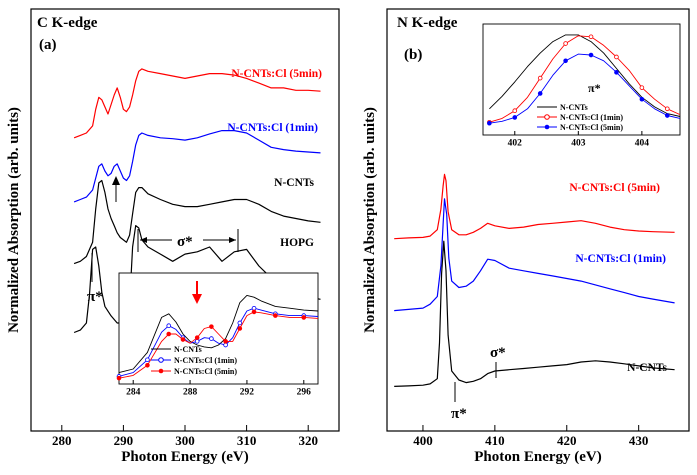 This screenshot has height=475, width=697. I want to click on panel-b-inset-curves, so click(584, 80).